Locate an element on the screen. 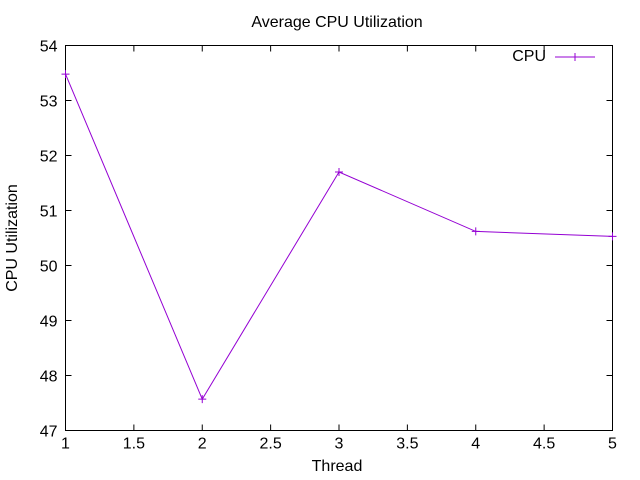 Image resolution: width=640 pixels, height=480 pixels. y-tick-label: 53 is located at coordinates (49, 102).